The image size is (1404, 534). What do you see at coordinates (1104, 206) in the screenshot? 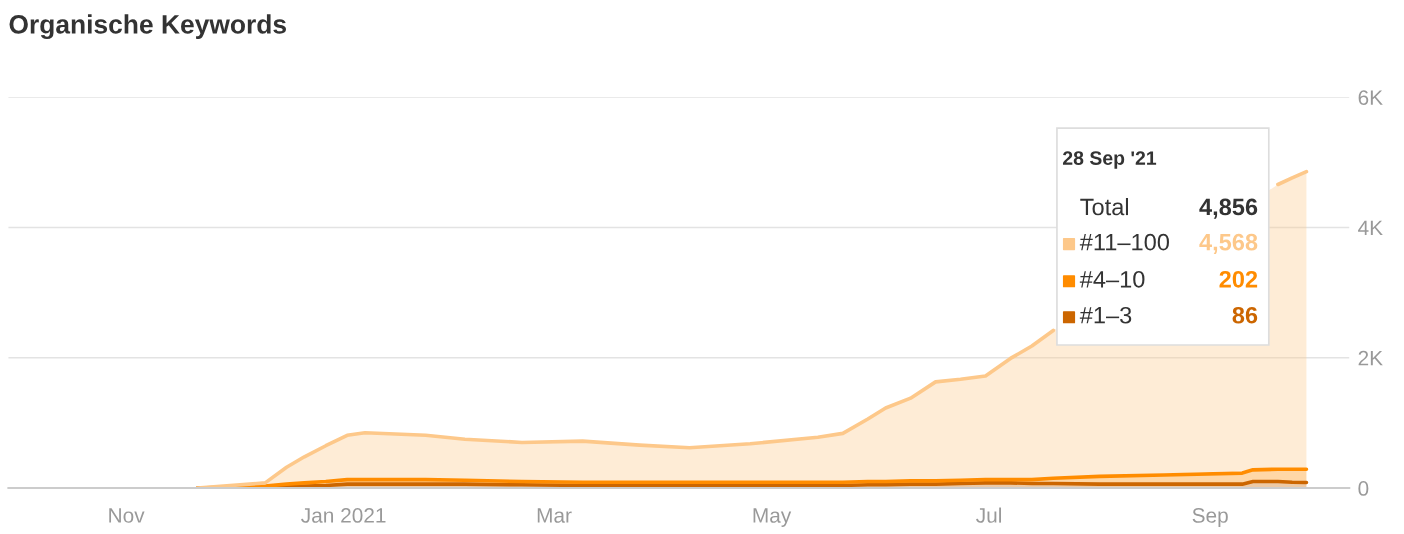
I see `annotation: Total` at bounding box center [1104, 206].